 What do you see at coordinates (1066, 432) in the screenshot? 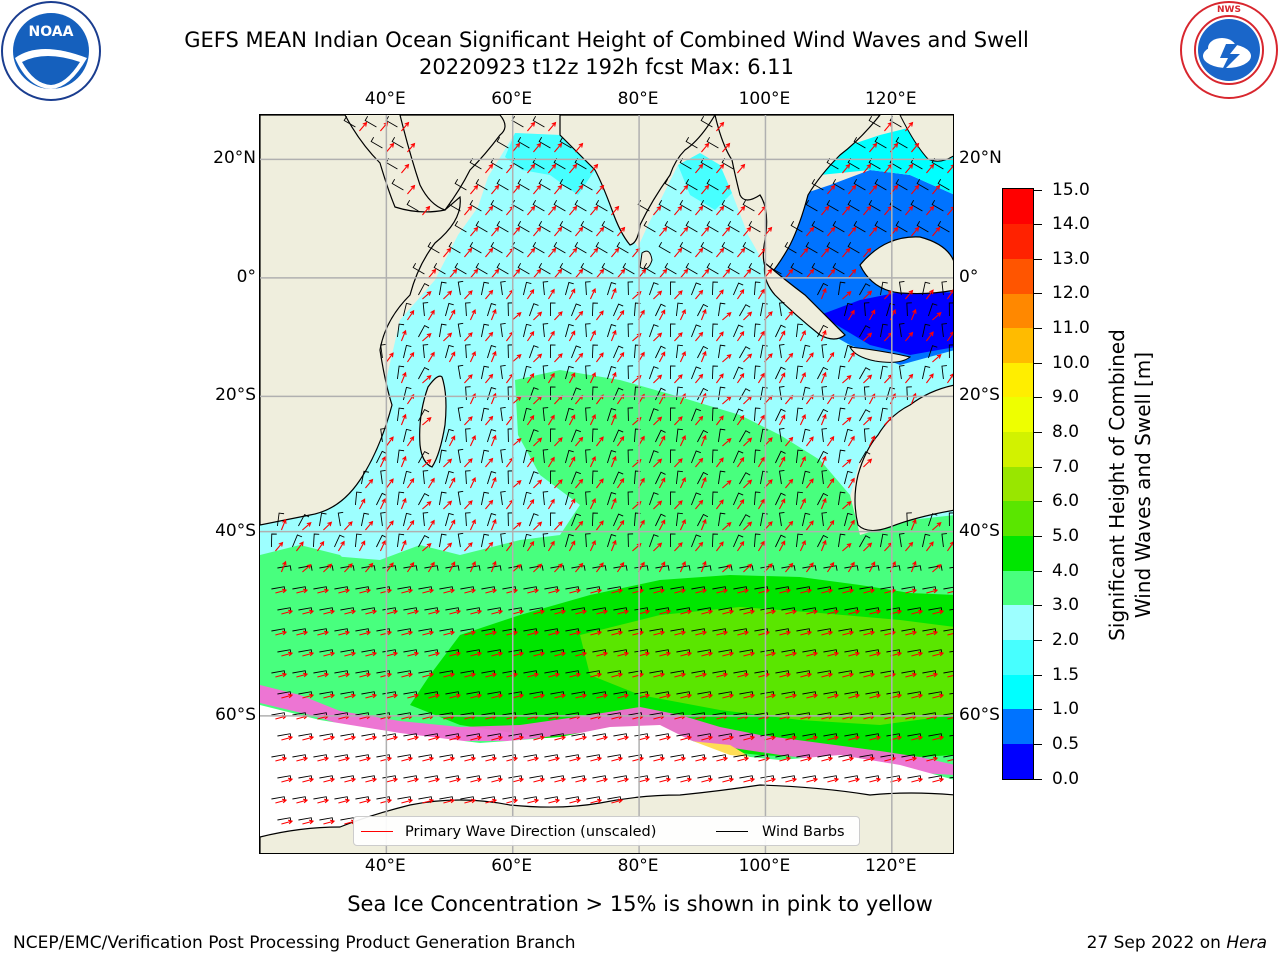
I see `colorbar-tick-label: 8.0` at bounding box center [1066, 432].